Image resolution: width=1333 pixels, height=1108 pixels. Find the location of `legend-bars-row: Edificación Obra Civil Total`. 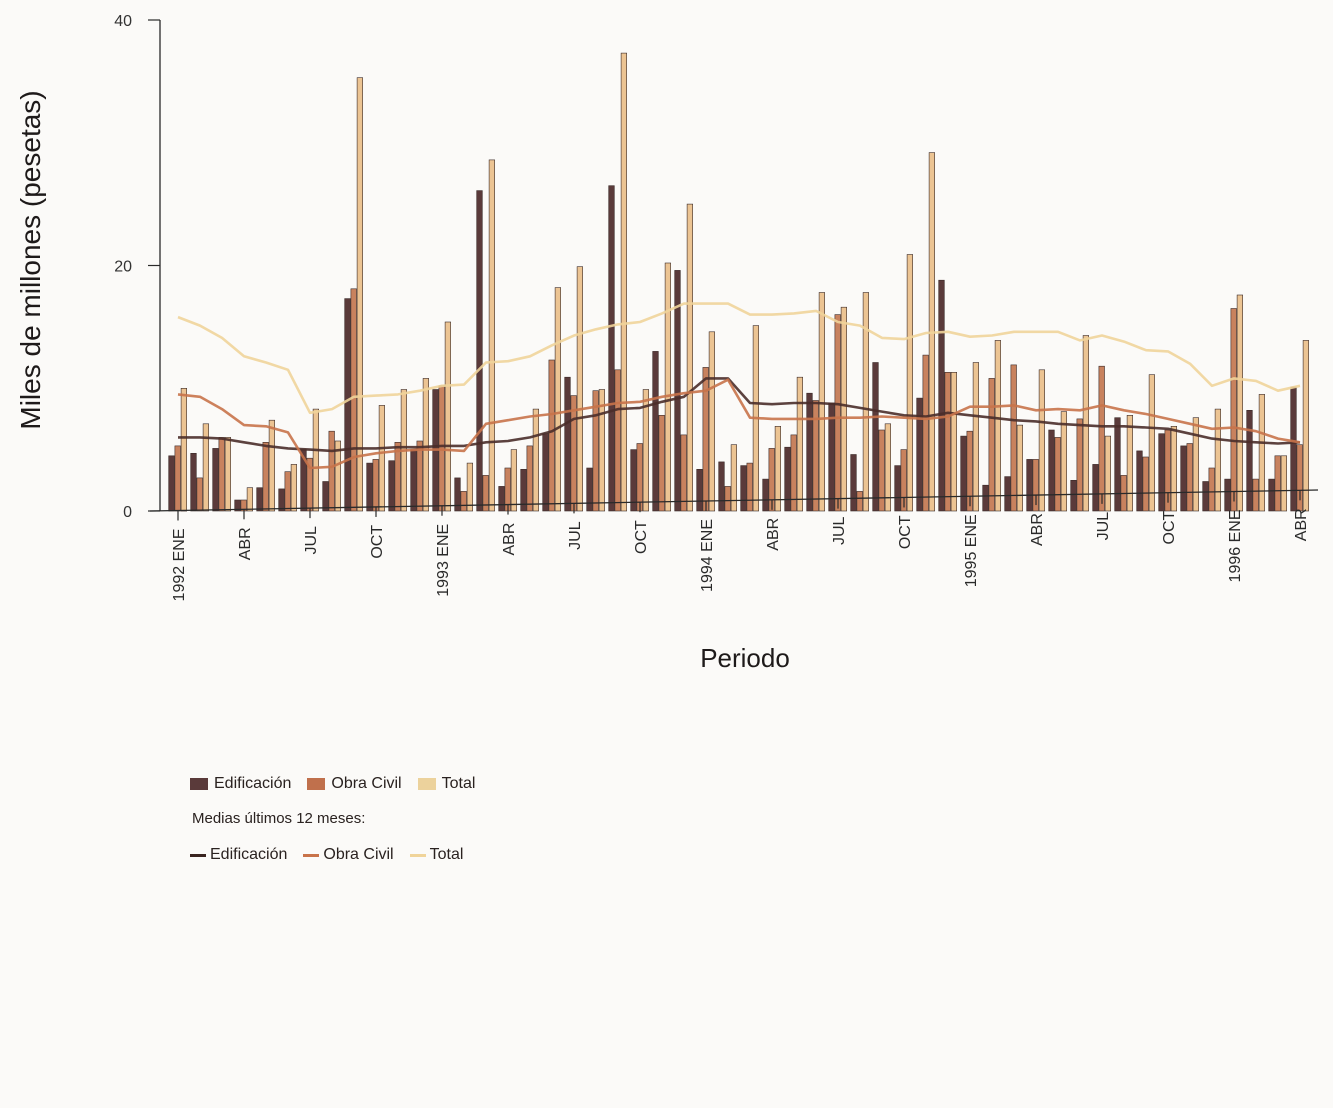

legend-bars-row: Edificación Obra Civil Total is located at coordinates (340, 784).